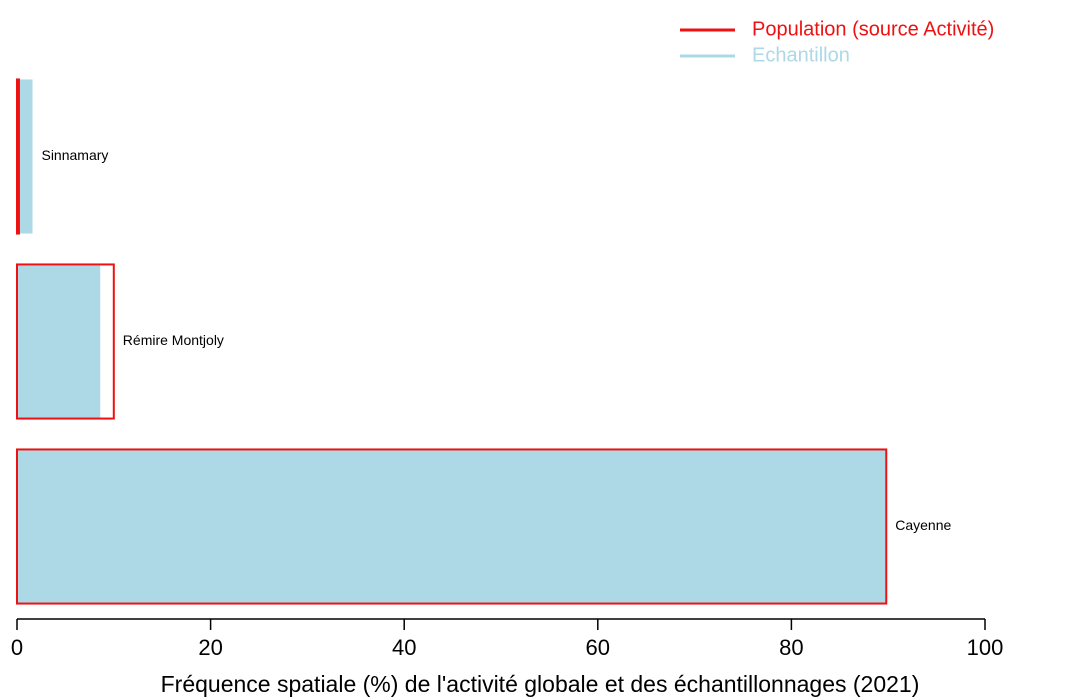  Describe the element at coordinates (74, 155) in the screenshot. I see `category-label: Sinnamary` at that location.